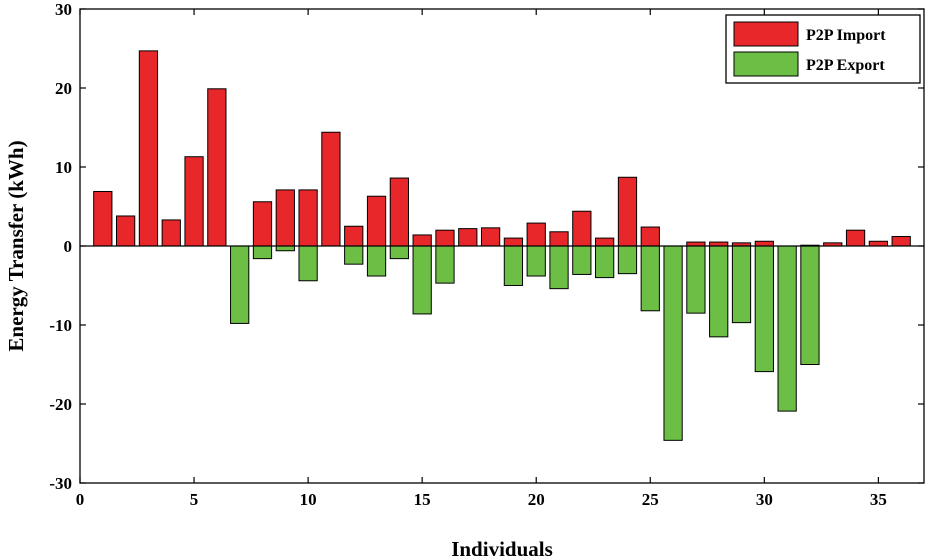 Image resolution: width=932 pixels, height=559 pixels. Describe the element at coordinates (823, 49) in the screenshot. I see `legend: P2P Import P2P Export` at that location.